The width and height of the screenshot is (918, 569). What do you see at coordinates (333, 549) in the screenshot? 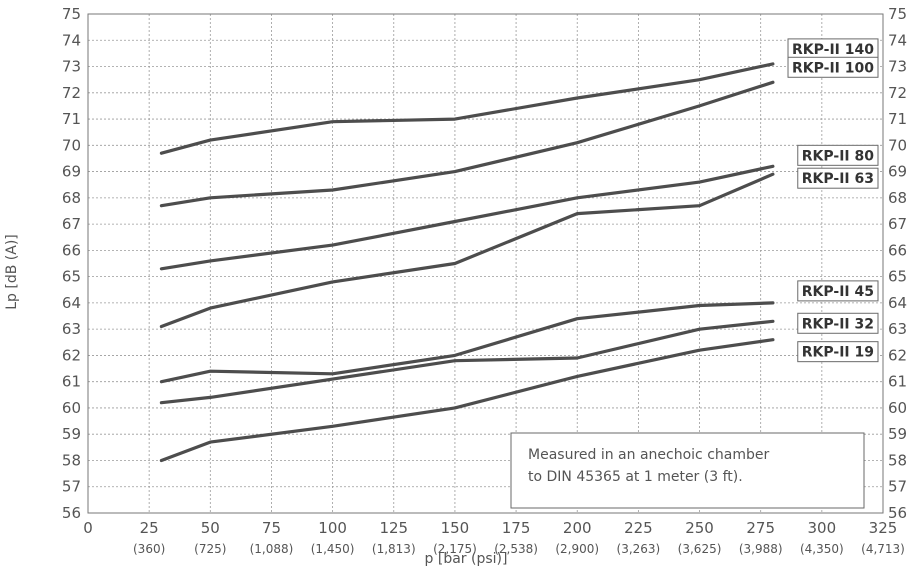
I see `x-tick-sublabel: (1,450)` at bounding box center [333, 549].